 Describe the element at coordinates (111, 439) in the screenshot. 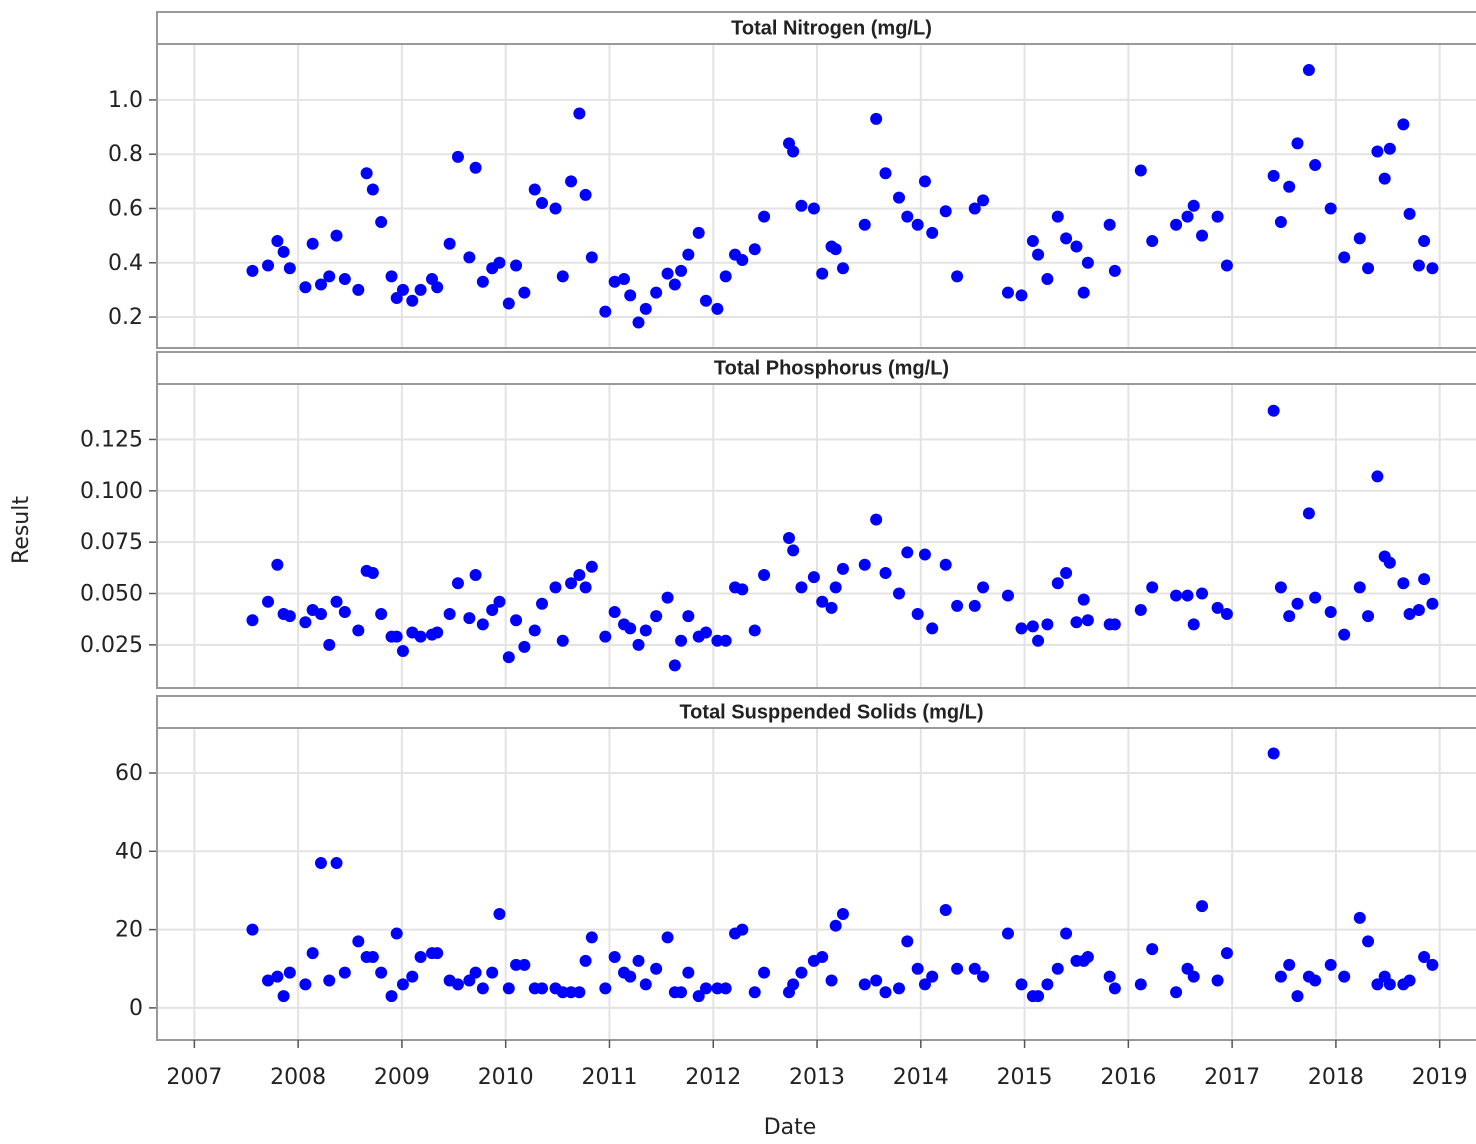

I see `y-tick-label: 0.125` at that location.